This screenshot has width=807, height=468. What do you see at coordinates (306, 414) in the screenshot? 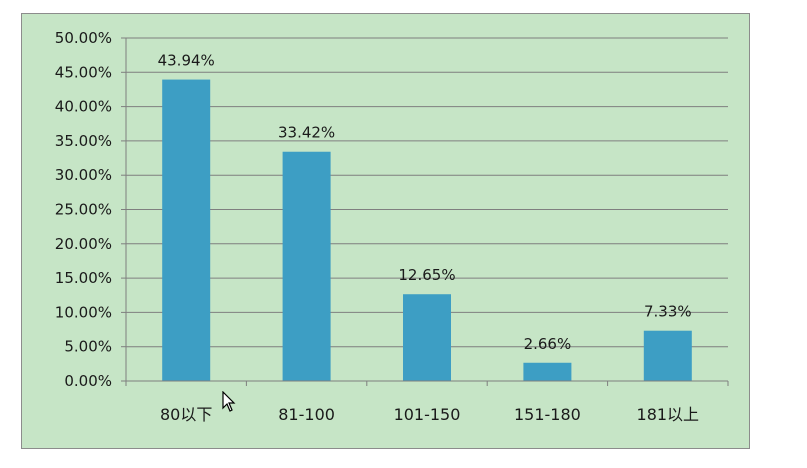
I see `category-label: 81-100` at bounding box center [306, 414].